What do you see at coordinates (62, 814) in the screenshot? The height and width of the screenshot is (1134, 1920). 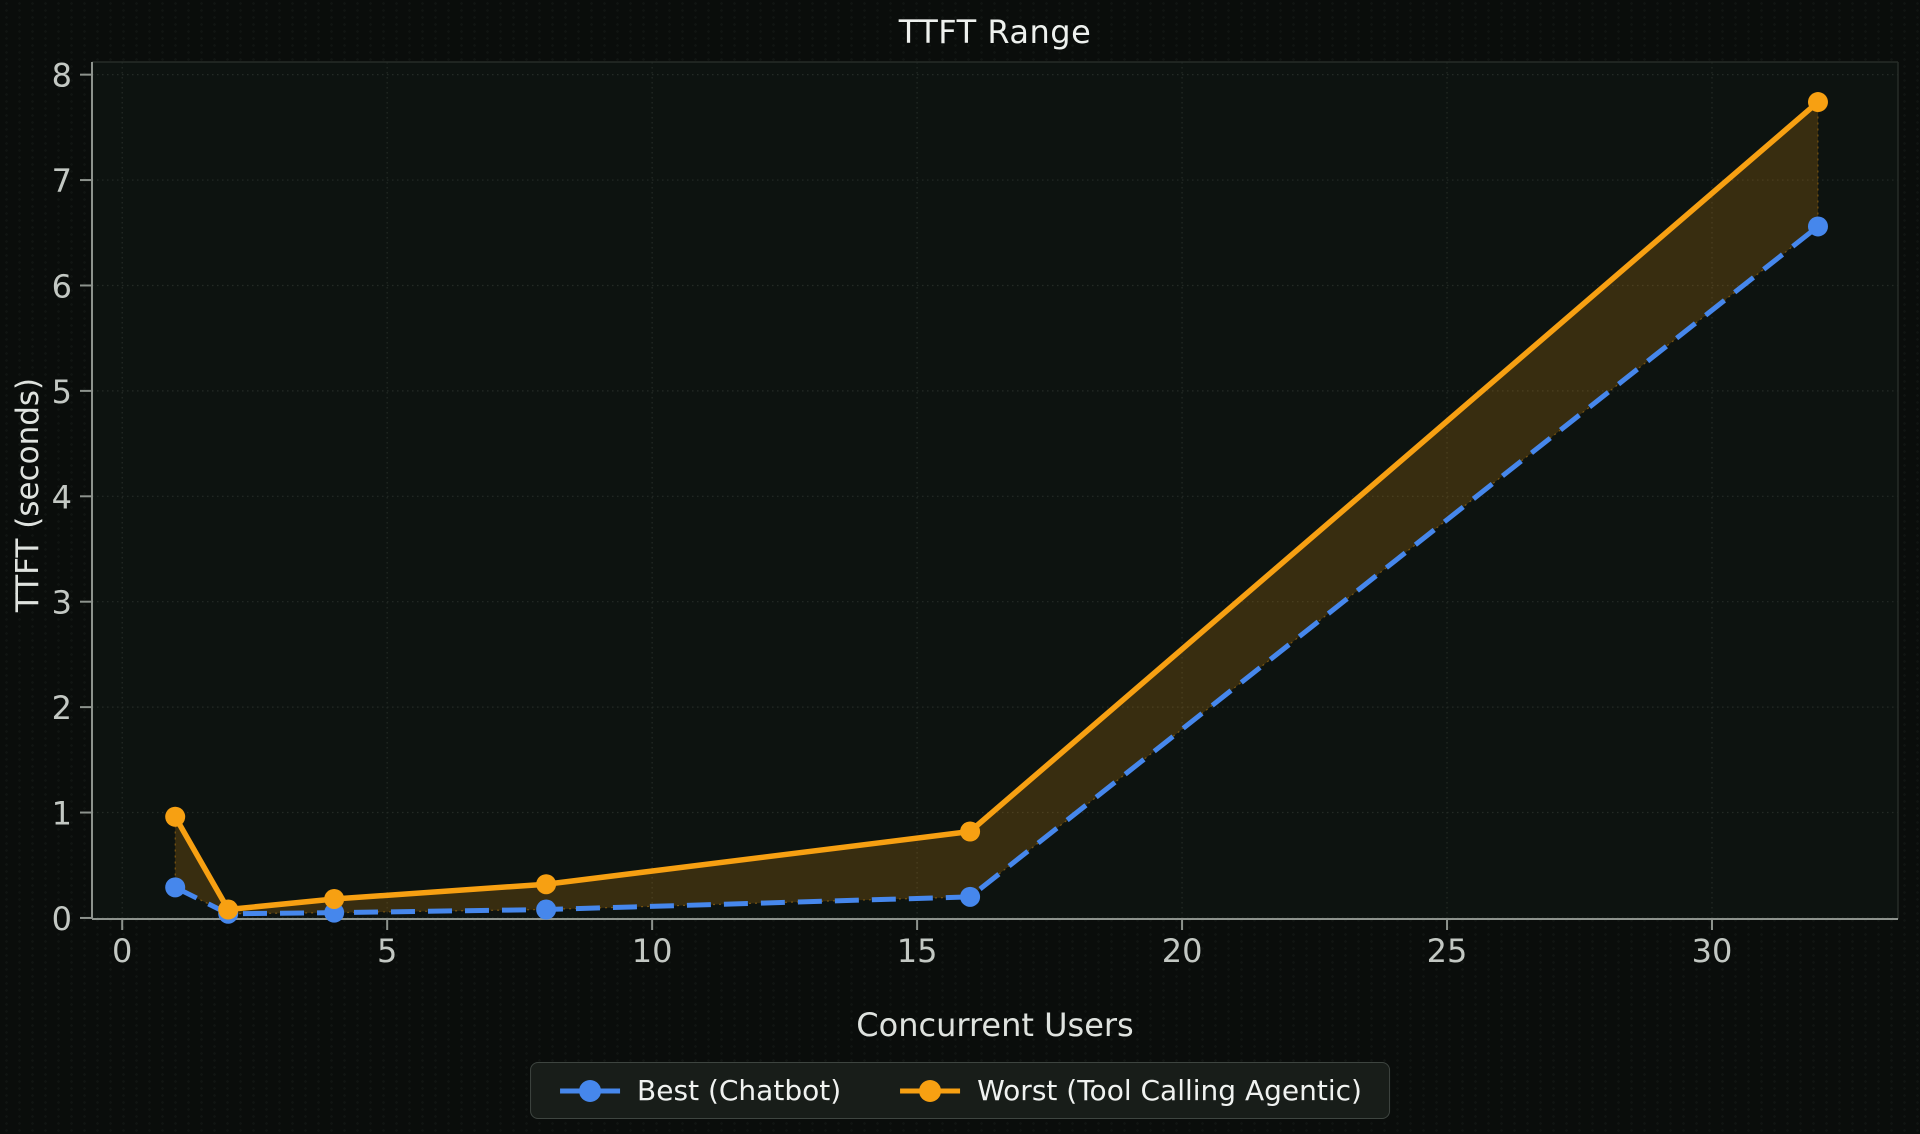 I see `y-tick-label: 1` at bounding box center [62, 814].